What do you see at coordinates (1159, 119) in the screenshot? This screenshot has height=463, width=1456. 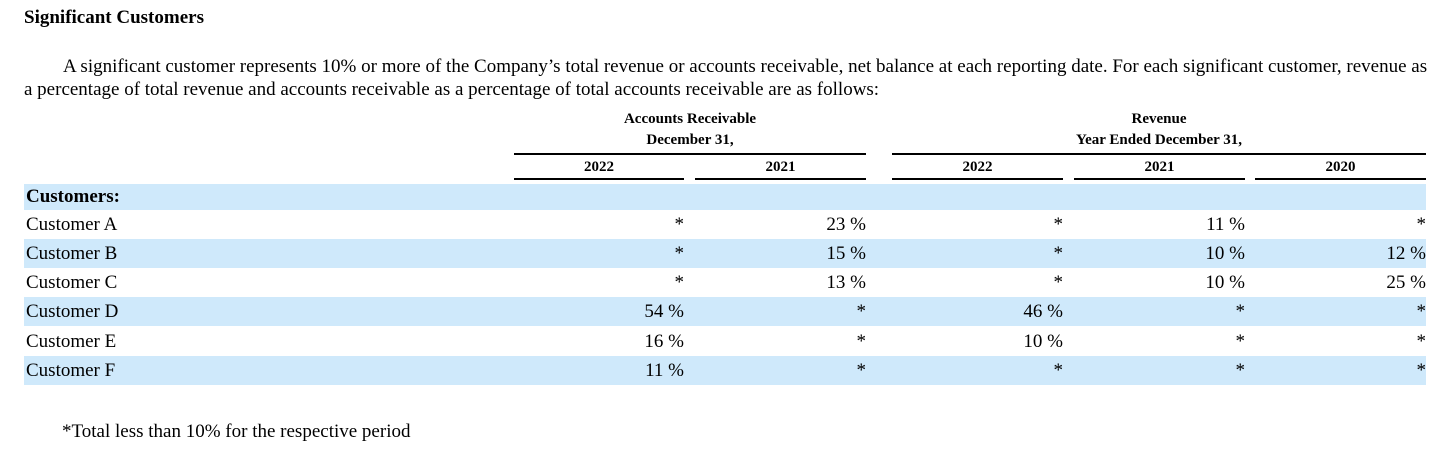 I see `revenue-title: Revenue` at bounding box center [1159, 119].